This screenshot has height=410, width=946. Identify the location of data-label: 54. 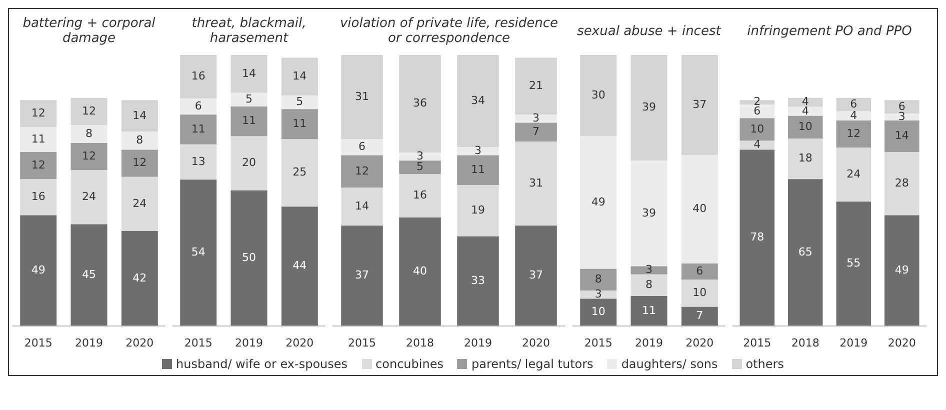
(198, 252).